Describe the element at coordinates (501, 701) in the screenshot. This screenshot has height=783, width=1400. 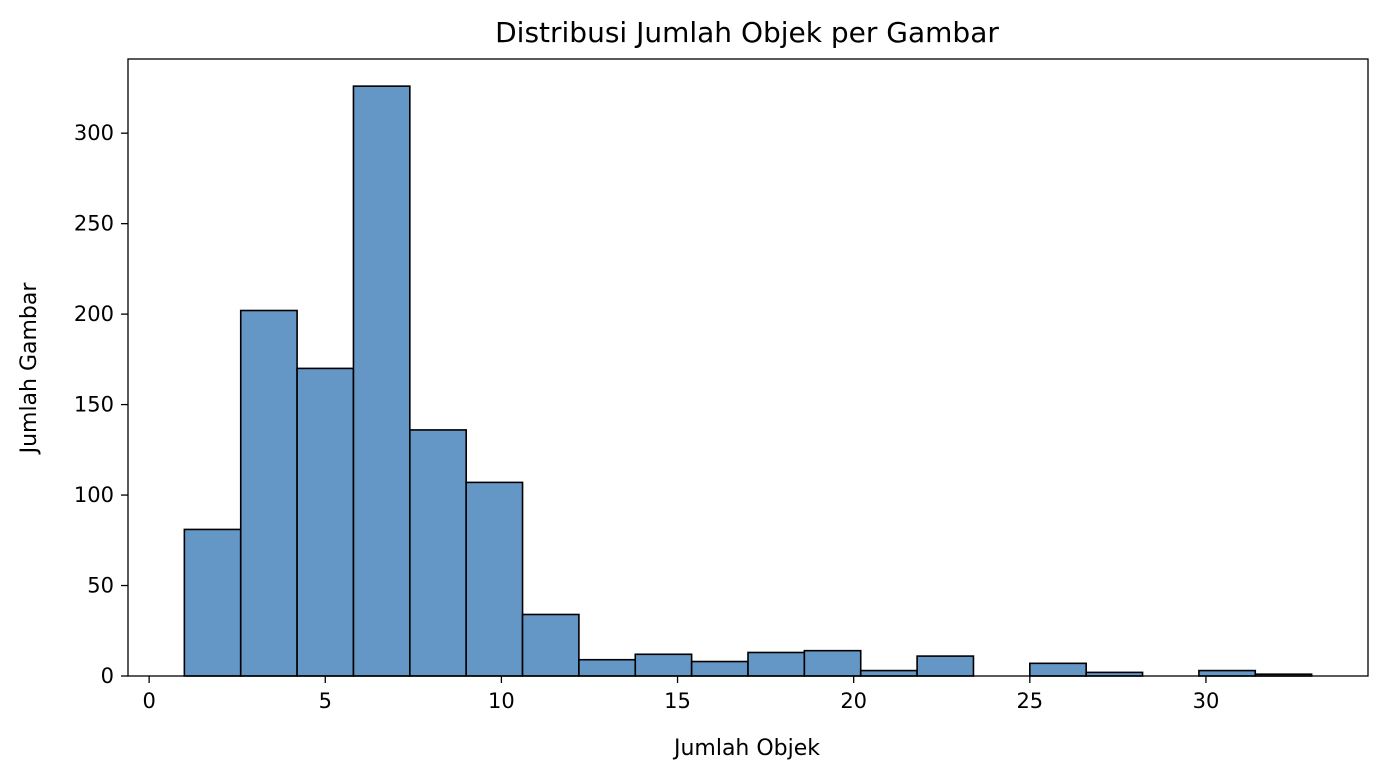
I see `x-tick-label-2: 10` at that location.